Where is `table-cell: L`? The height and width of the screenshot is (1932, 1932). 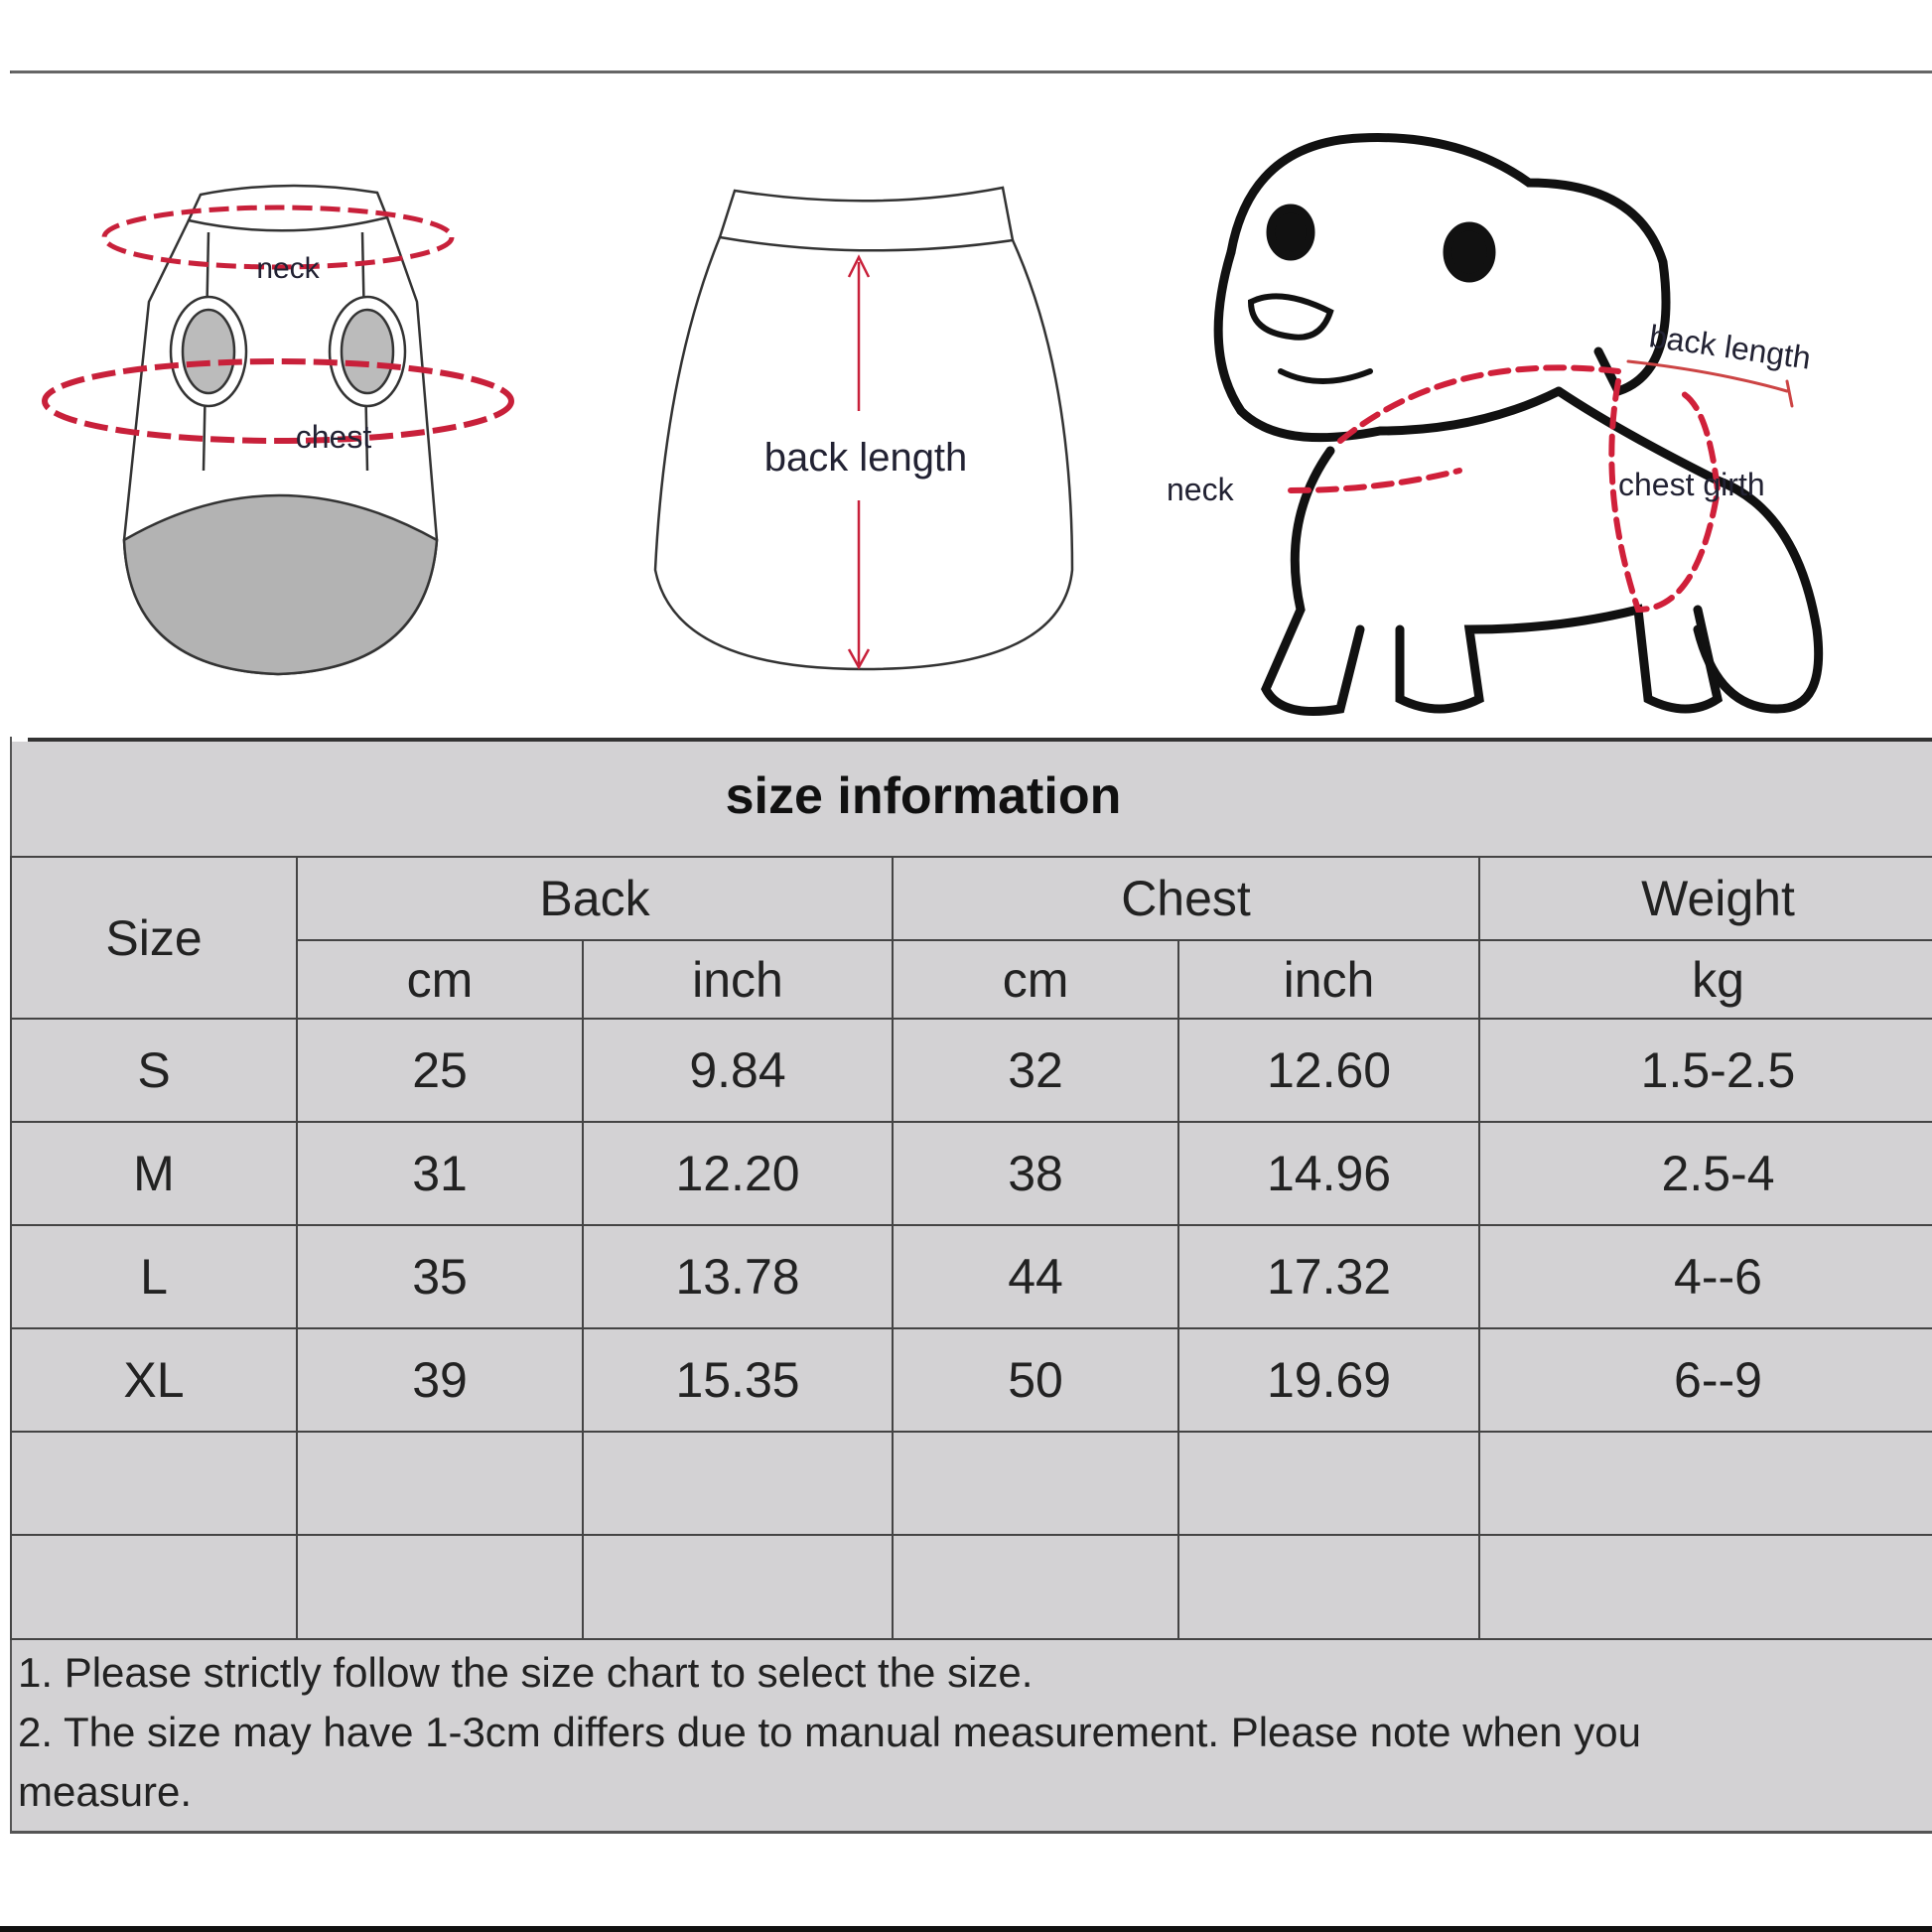
table-cell: L is located at coordinates (154, 1276).